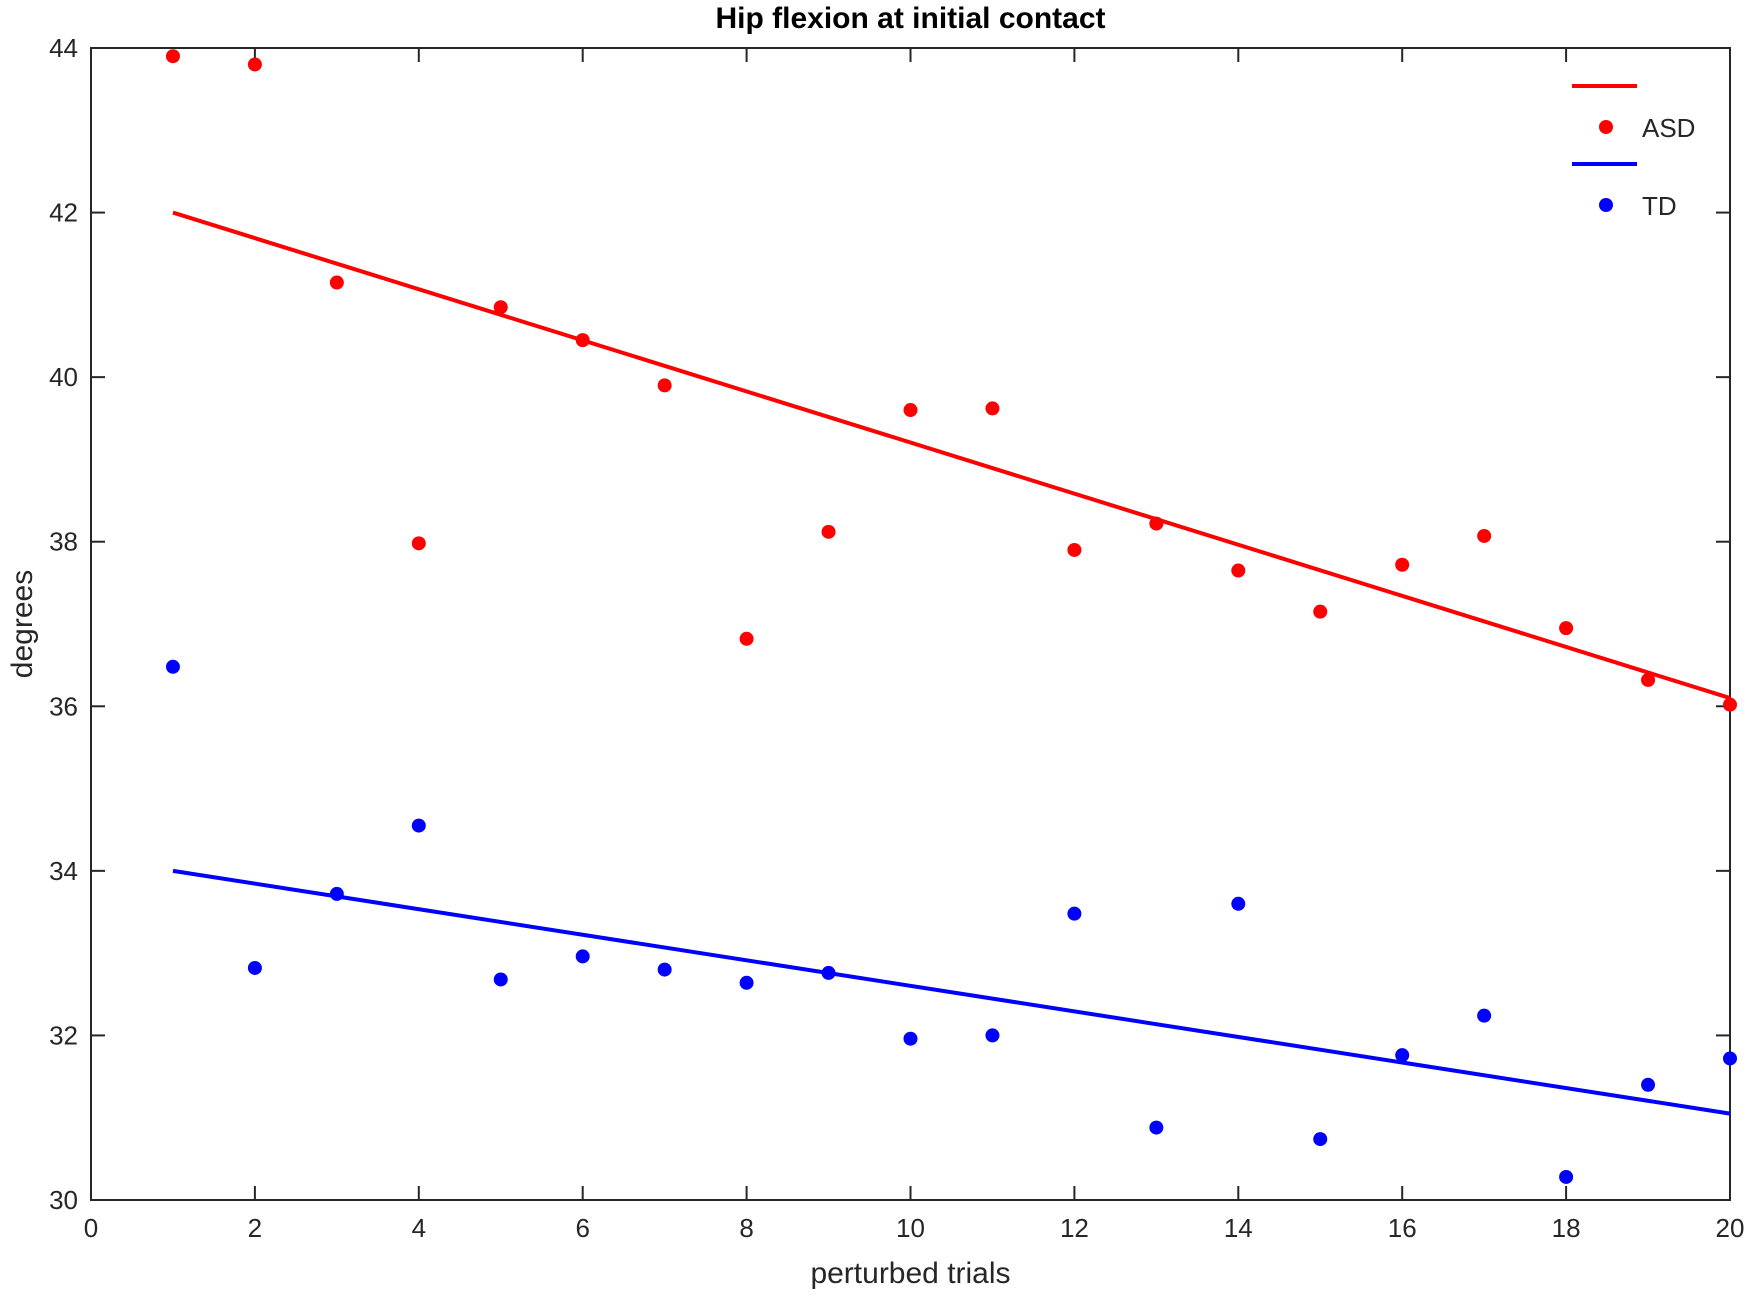 Image resolution: width=1750 pixels, height=1314 pixels. I want to click on legend-label-td: TD, so click(1659, 206).